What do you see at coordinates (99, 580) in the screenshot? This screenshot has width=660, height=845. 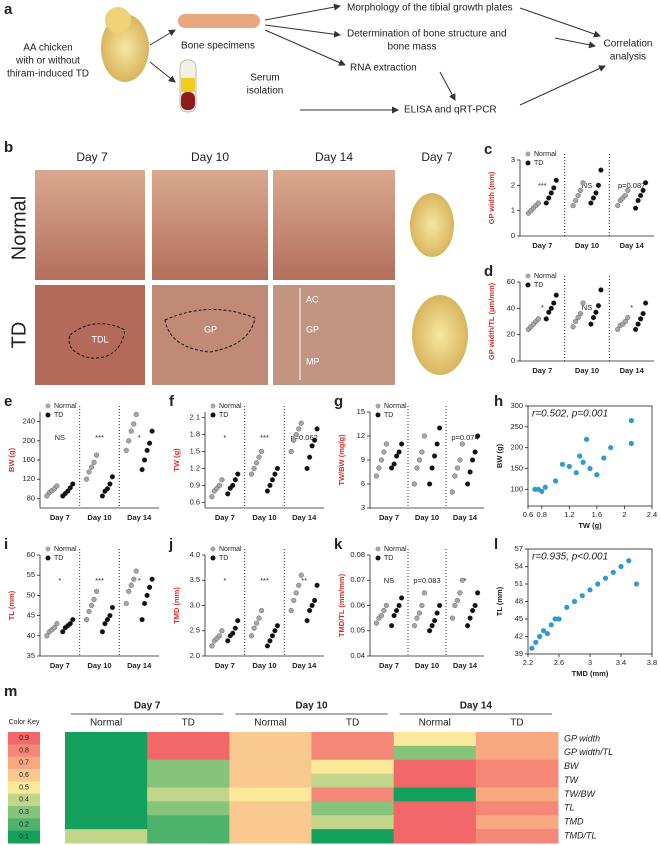 I see `significance-label: ***` at bounding box center [99, 580].